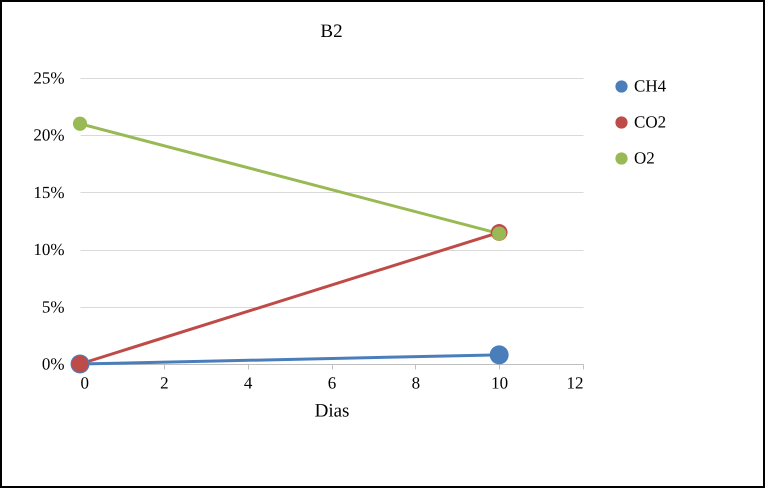 The height and width of the screenshot is (488, 765). Describe the element at coordinates (332, 411) in the screenshot. I see `x-axis-title: Dias` at that location.